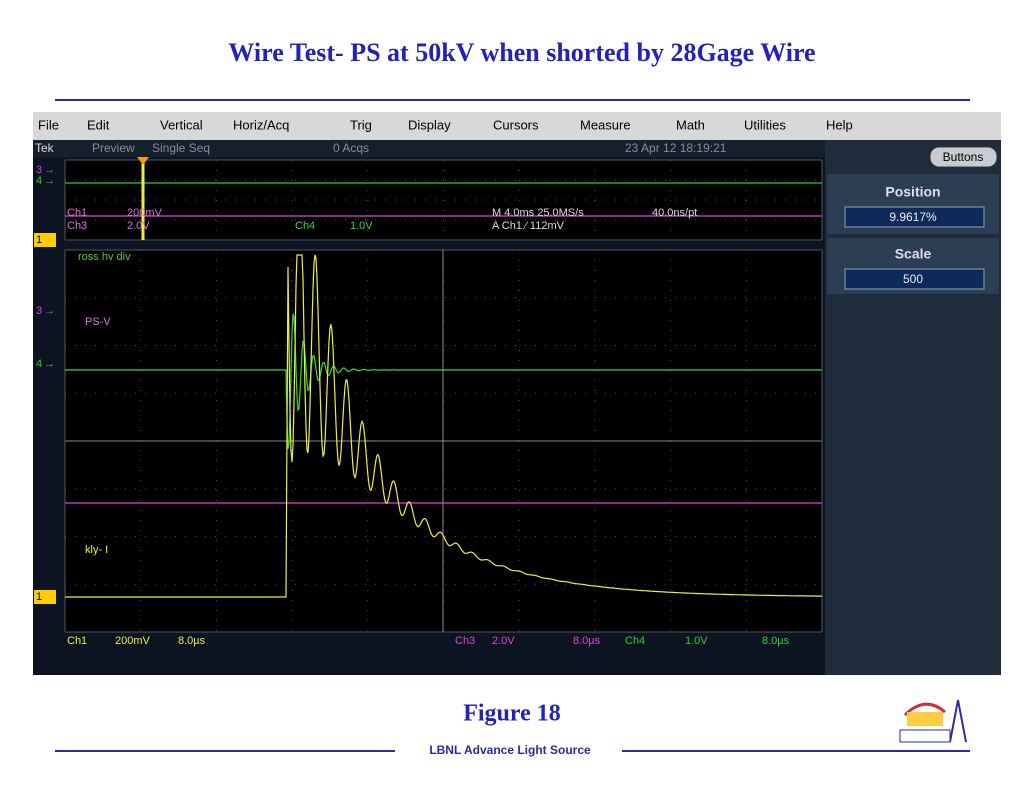 Image resolution: width=1024 pixels, height=796 pixels. I want to click on bottom-readout: Ch3, so click(465, 641).